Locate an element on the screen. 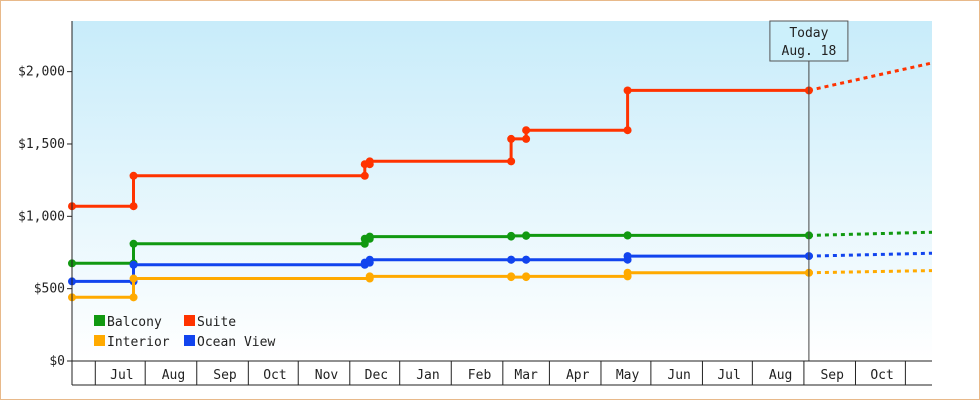 The width and height of the screenshot is (980, 401). x-tick-label: Jan is located at coordinates (427, 375).